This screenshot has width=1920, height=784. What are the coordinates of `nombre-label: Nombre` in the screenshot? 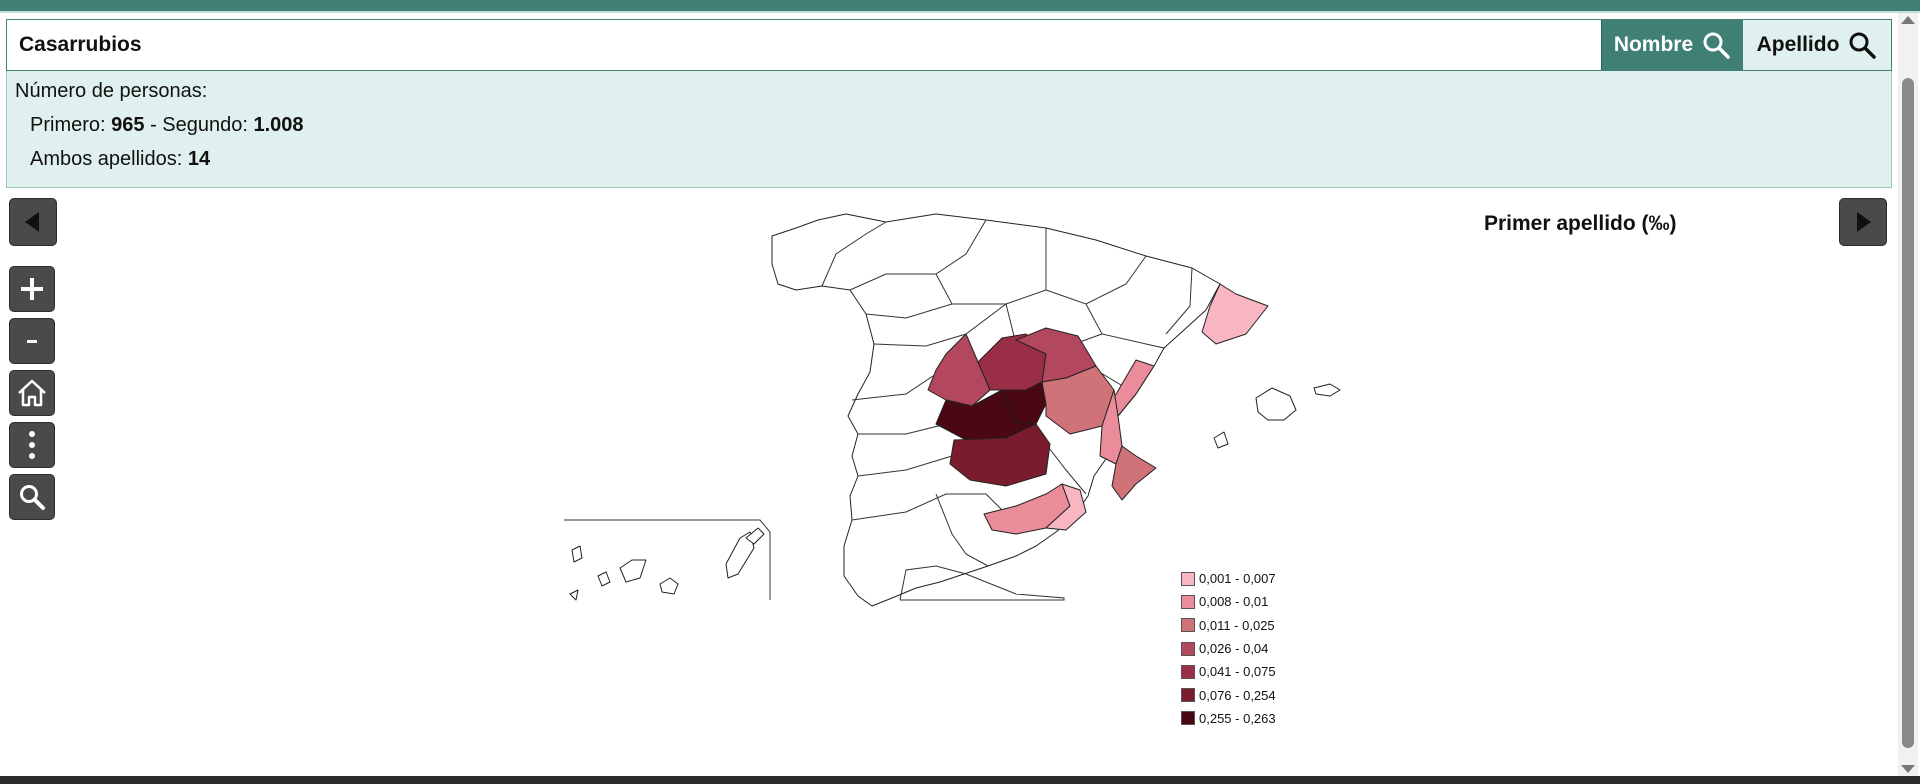 It's located at (1653, 44).